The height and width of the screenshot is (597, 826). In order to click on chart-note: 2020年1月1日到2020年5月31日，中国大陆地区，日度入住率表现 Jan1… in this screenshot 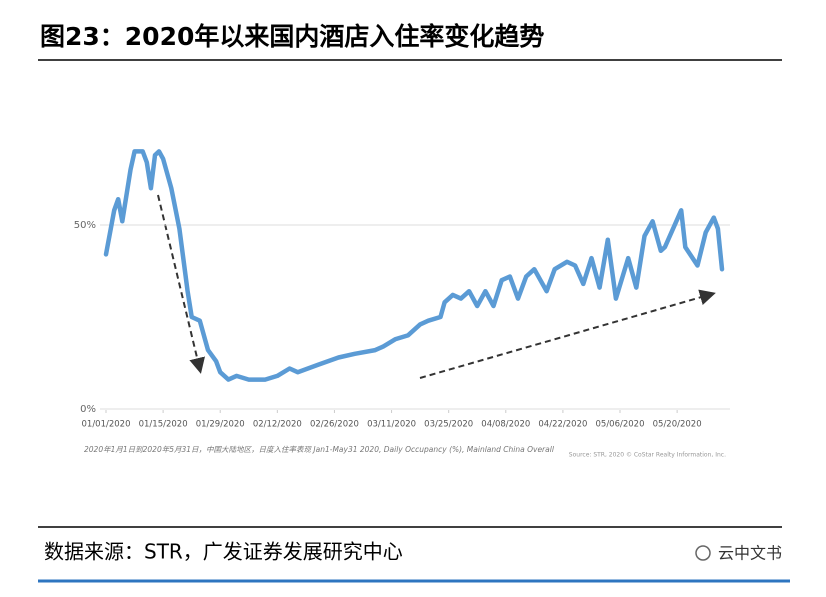, I will do `click(319, 449)`.